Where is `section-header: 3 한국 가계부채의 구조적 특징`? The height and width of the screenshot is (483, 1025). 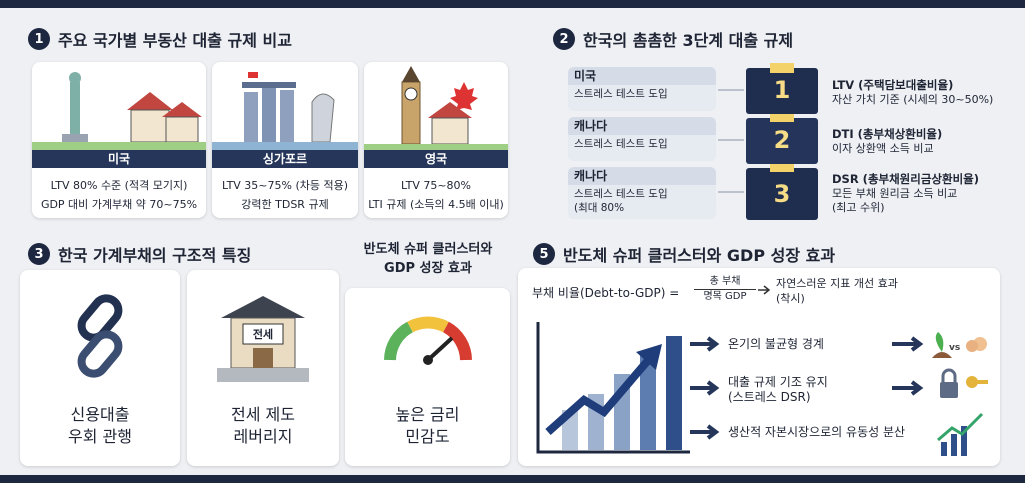
section-header: 3 한국 가계부채의 구조적 특징 is located at coordinates (139, 254).